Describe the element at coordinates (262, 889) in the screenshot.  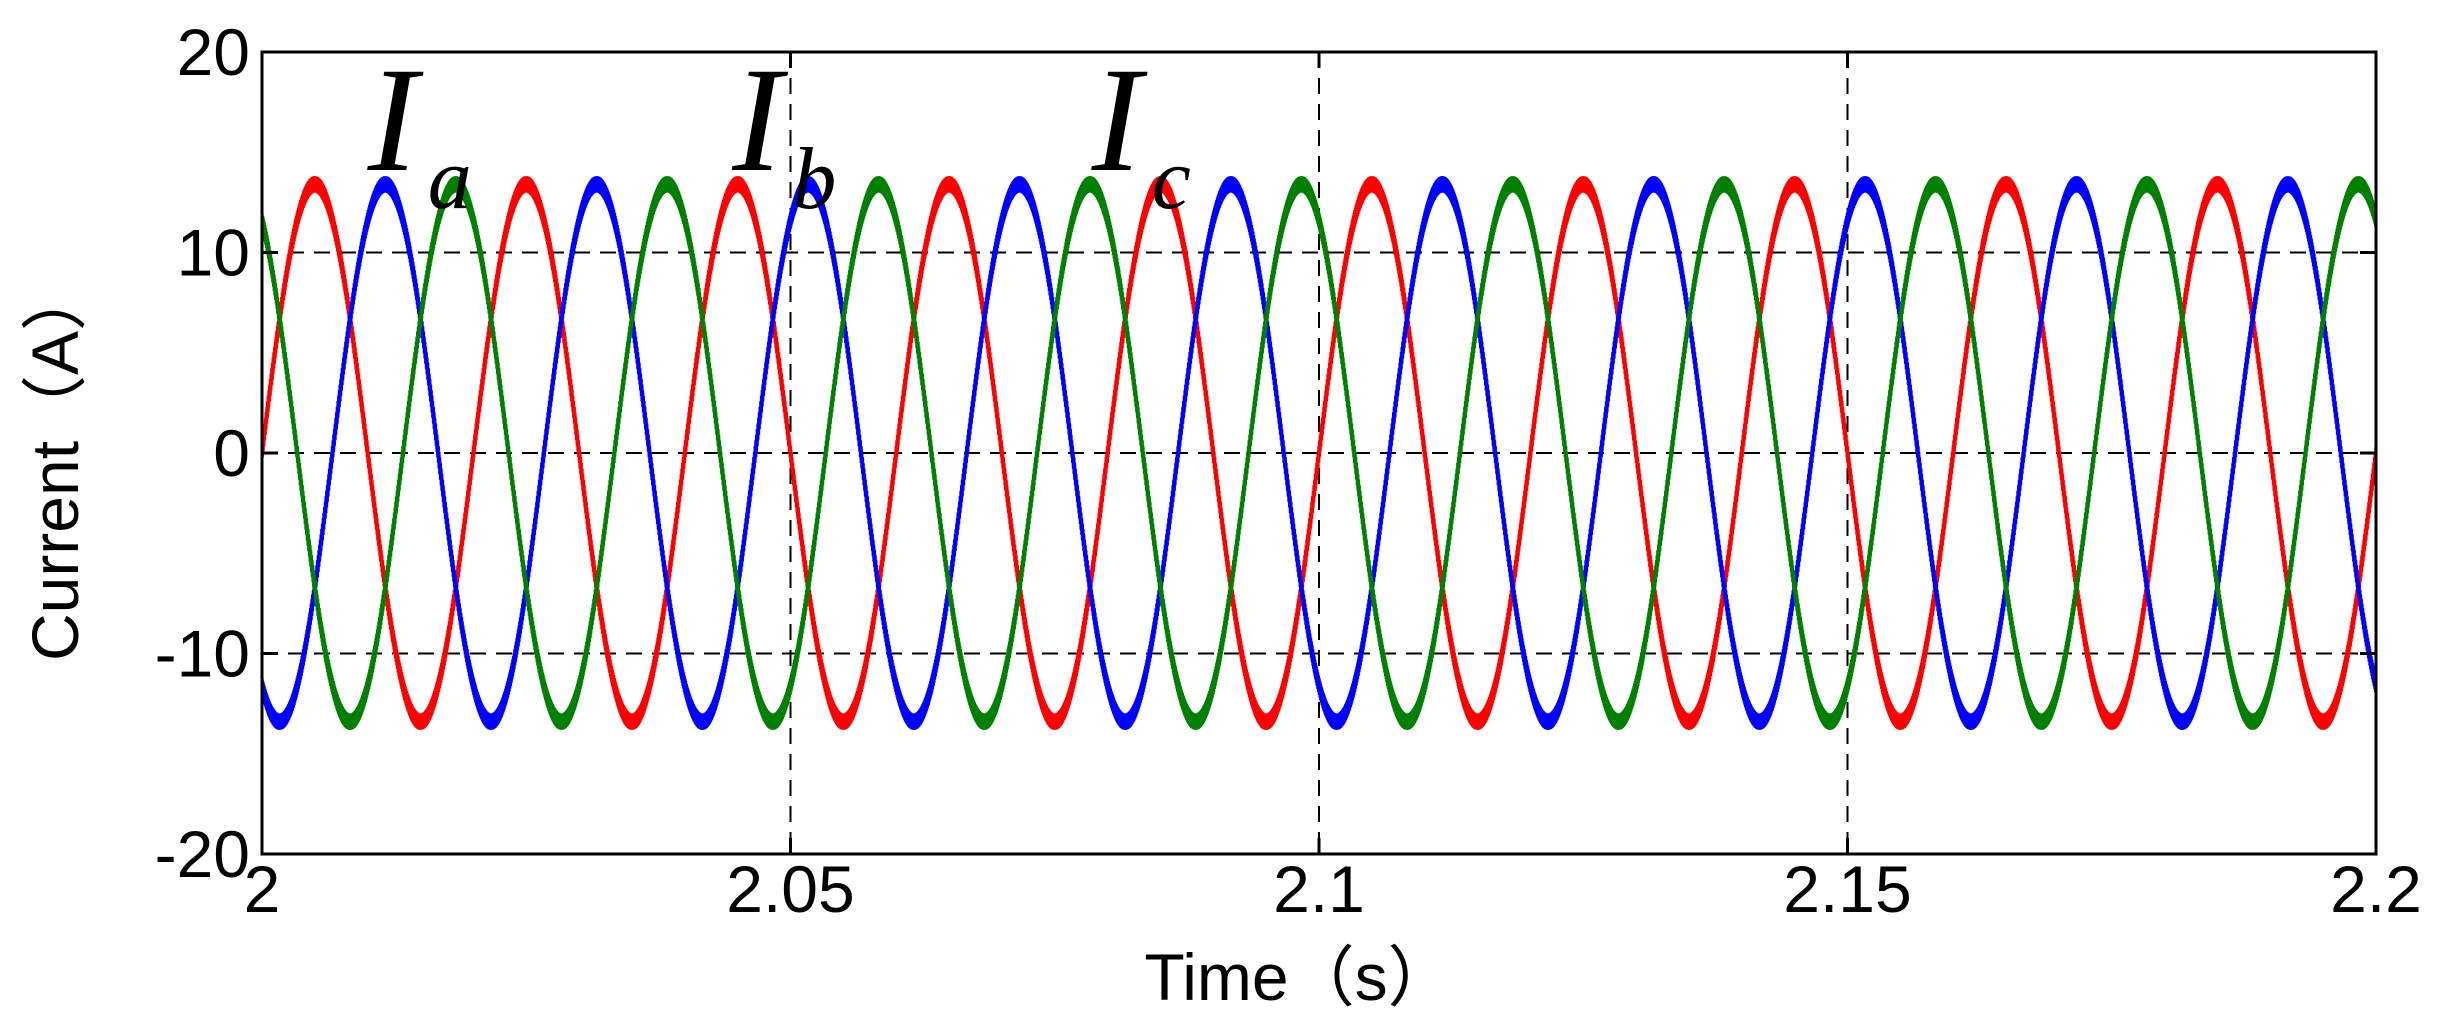
I see `x-tick-label: 2` at that location.